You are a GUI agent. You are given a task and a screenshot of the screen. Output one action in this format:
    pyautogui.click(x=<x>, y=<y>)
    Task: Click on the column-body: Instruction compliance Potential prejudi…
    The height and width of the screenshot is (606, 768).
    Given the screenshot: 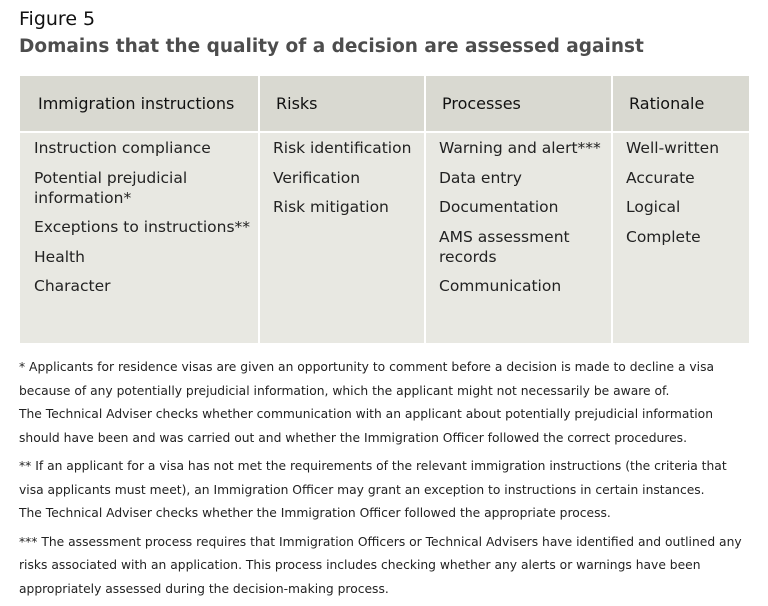 What is the action you would take?
    pyautogui.click(x=139, y=214)
    